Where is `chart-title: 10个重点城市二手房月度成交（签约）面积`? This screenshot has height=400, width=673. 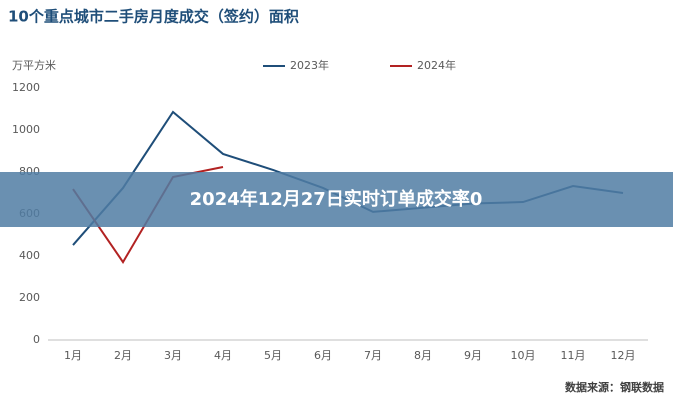
chart-title: 10个重点城市二手房月度成交（签约）面积 is located at coordinates (153, 17).